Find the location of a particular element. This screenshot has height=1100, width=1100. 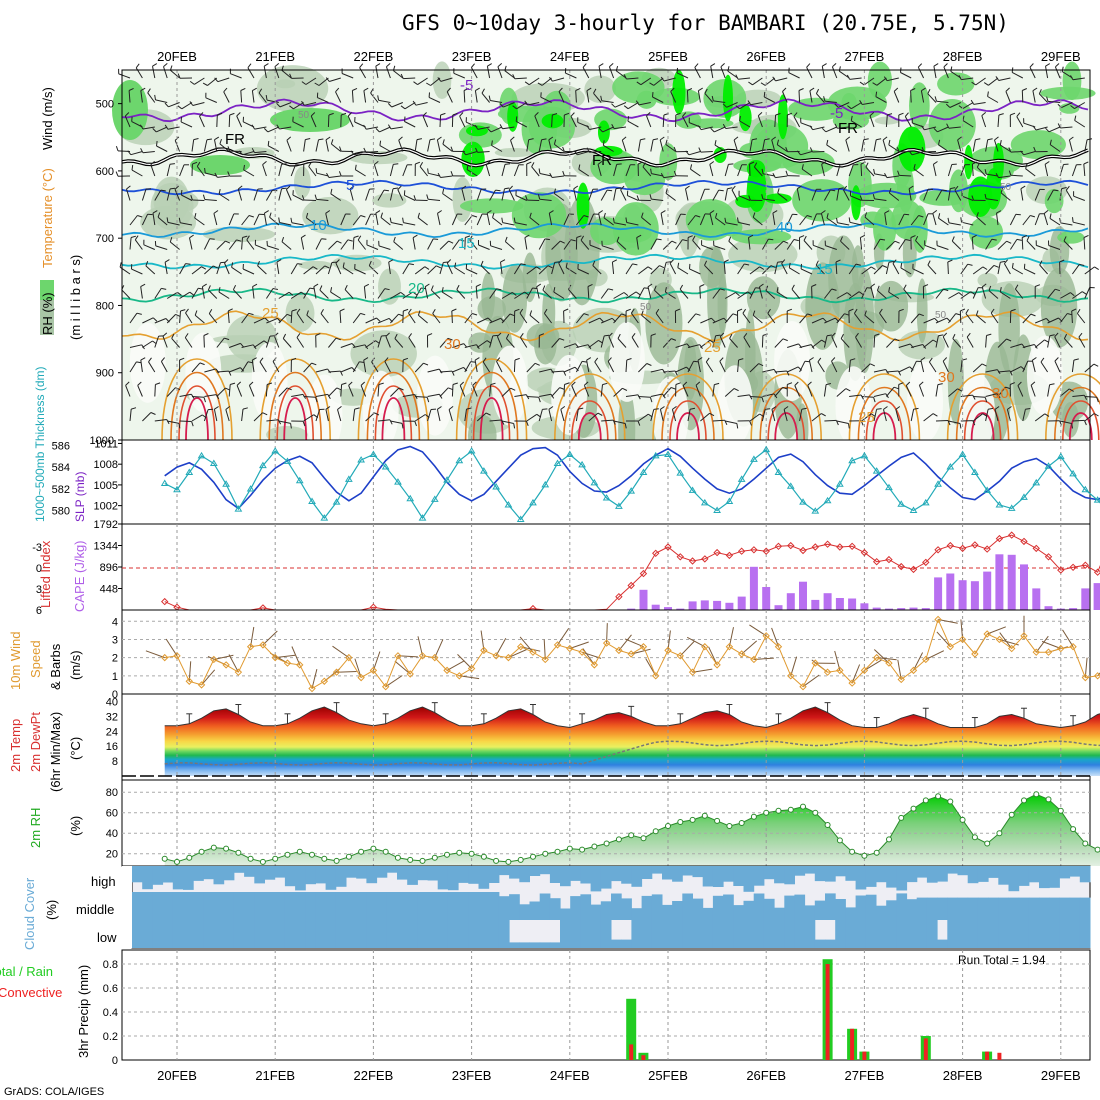

rh-blob-dark is located at coordinates (530, 277).